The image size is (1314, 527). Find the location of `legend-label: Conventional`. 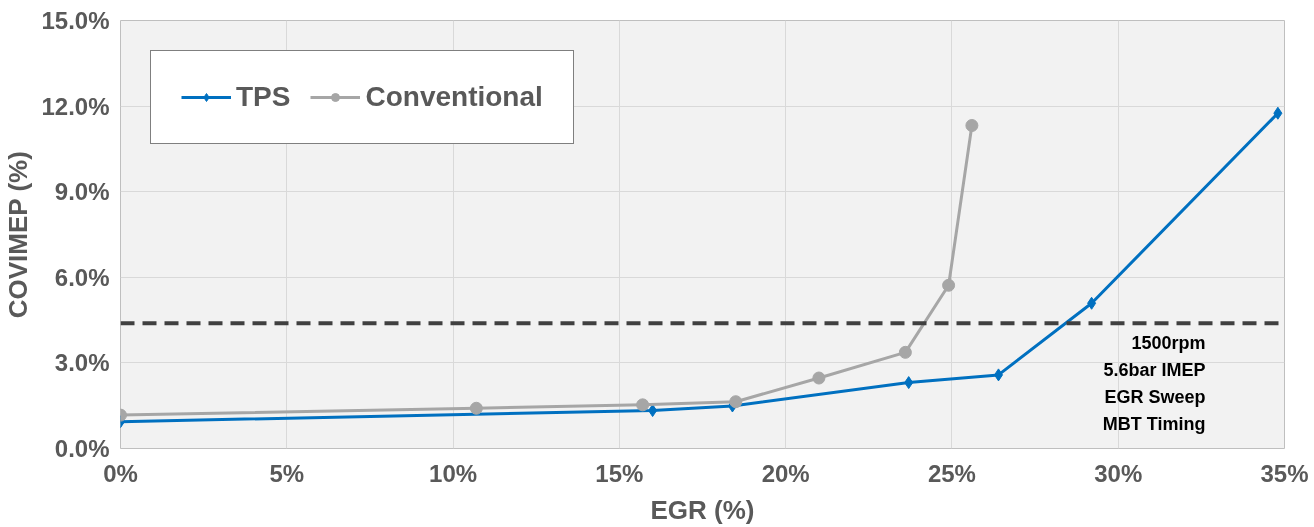

legend-label: Conventional is located at coordinates (454, 97).